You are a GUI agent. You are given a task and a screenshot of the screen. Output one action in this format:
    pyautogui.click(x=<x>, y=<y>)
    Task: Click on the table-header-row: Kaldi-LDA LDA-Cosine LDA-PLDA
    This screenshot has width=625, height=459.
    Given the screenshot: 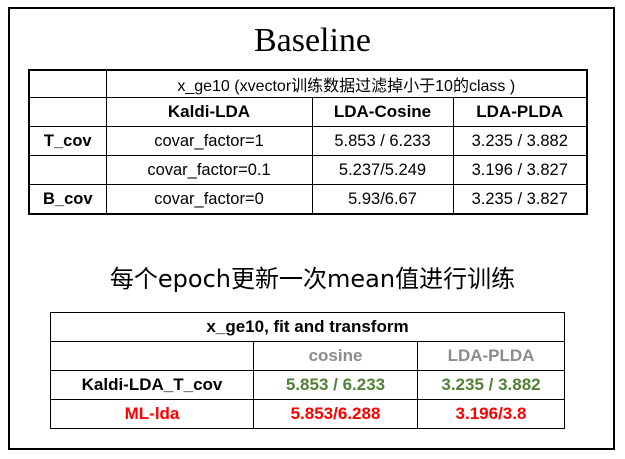 What is the action you would take?
    pyautogui.click(x=308, y=112)
    